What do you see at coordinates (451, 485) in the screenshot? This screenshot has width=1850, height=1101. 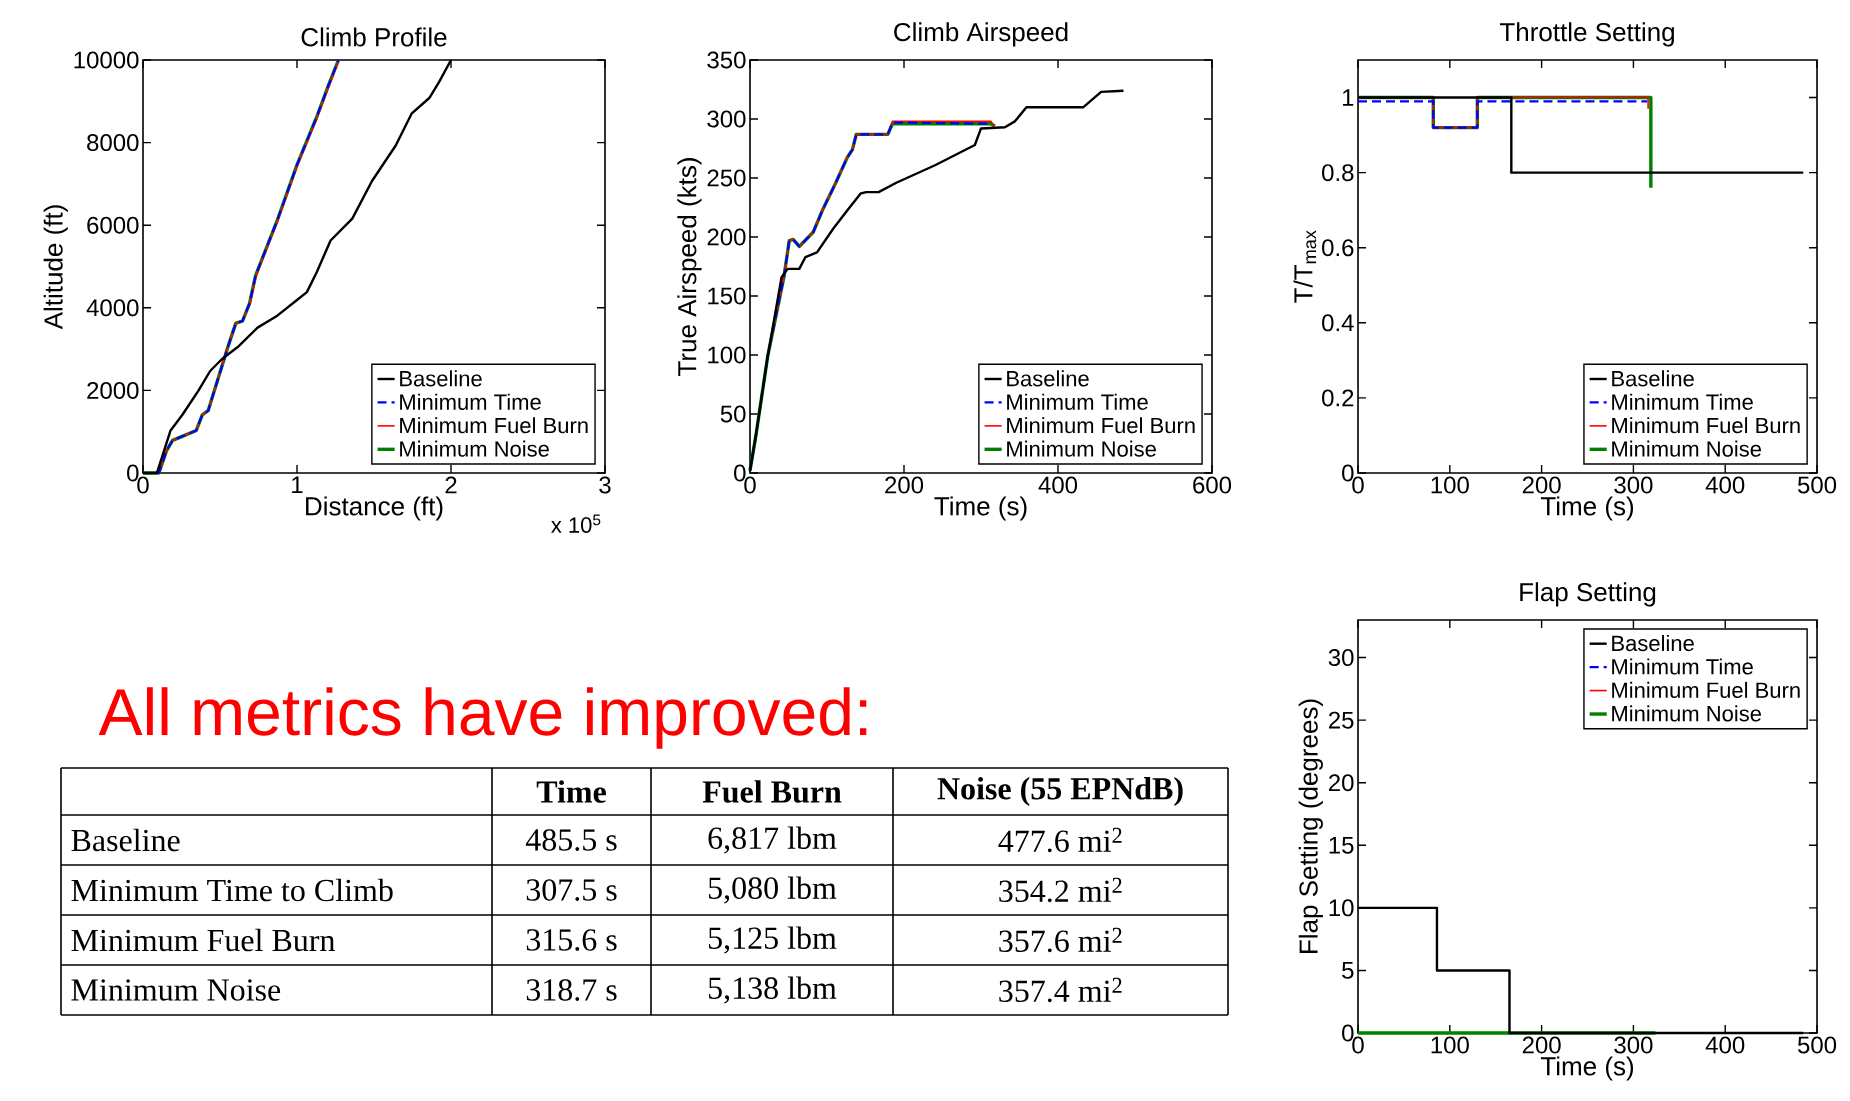 I see `x-tick-label: 2` at bounding box center [451, 485].